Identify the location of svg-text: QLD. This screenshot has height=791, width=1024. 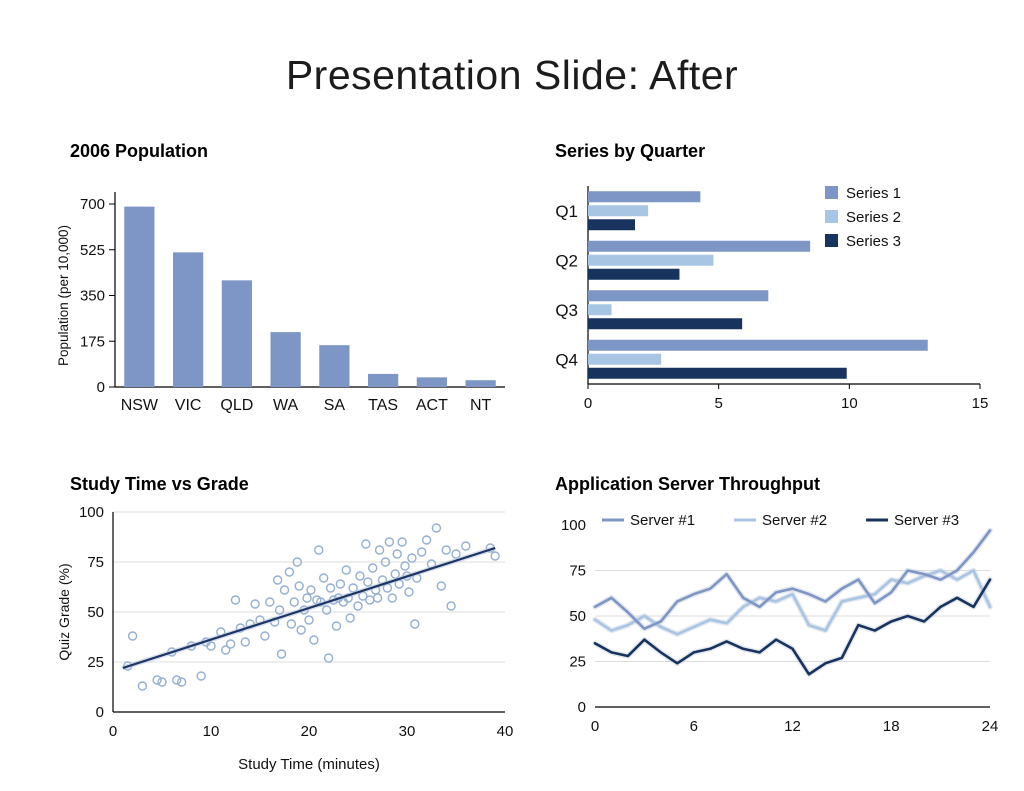
(236, 405).